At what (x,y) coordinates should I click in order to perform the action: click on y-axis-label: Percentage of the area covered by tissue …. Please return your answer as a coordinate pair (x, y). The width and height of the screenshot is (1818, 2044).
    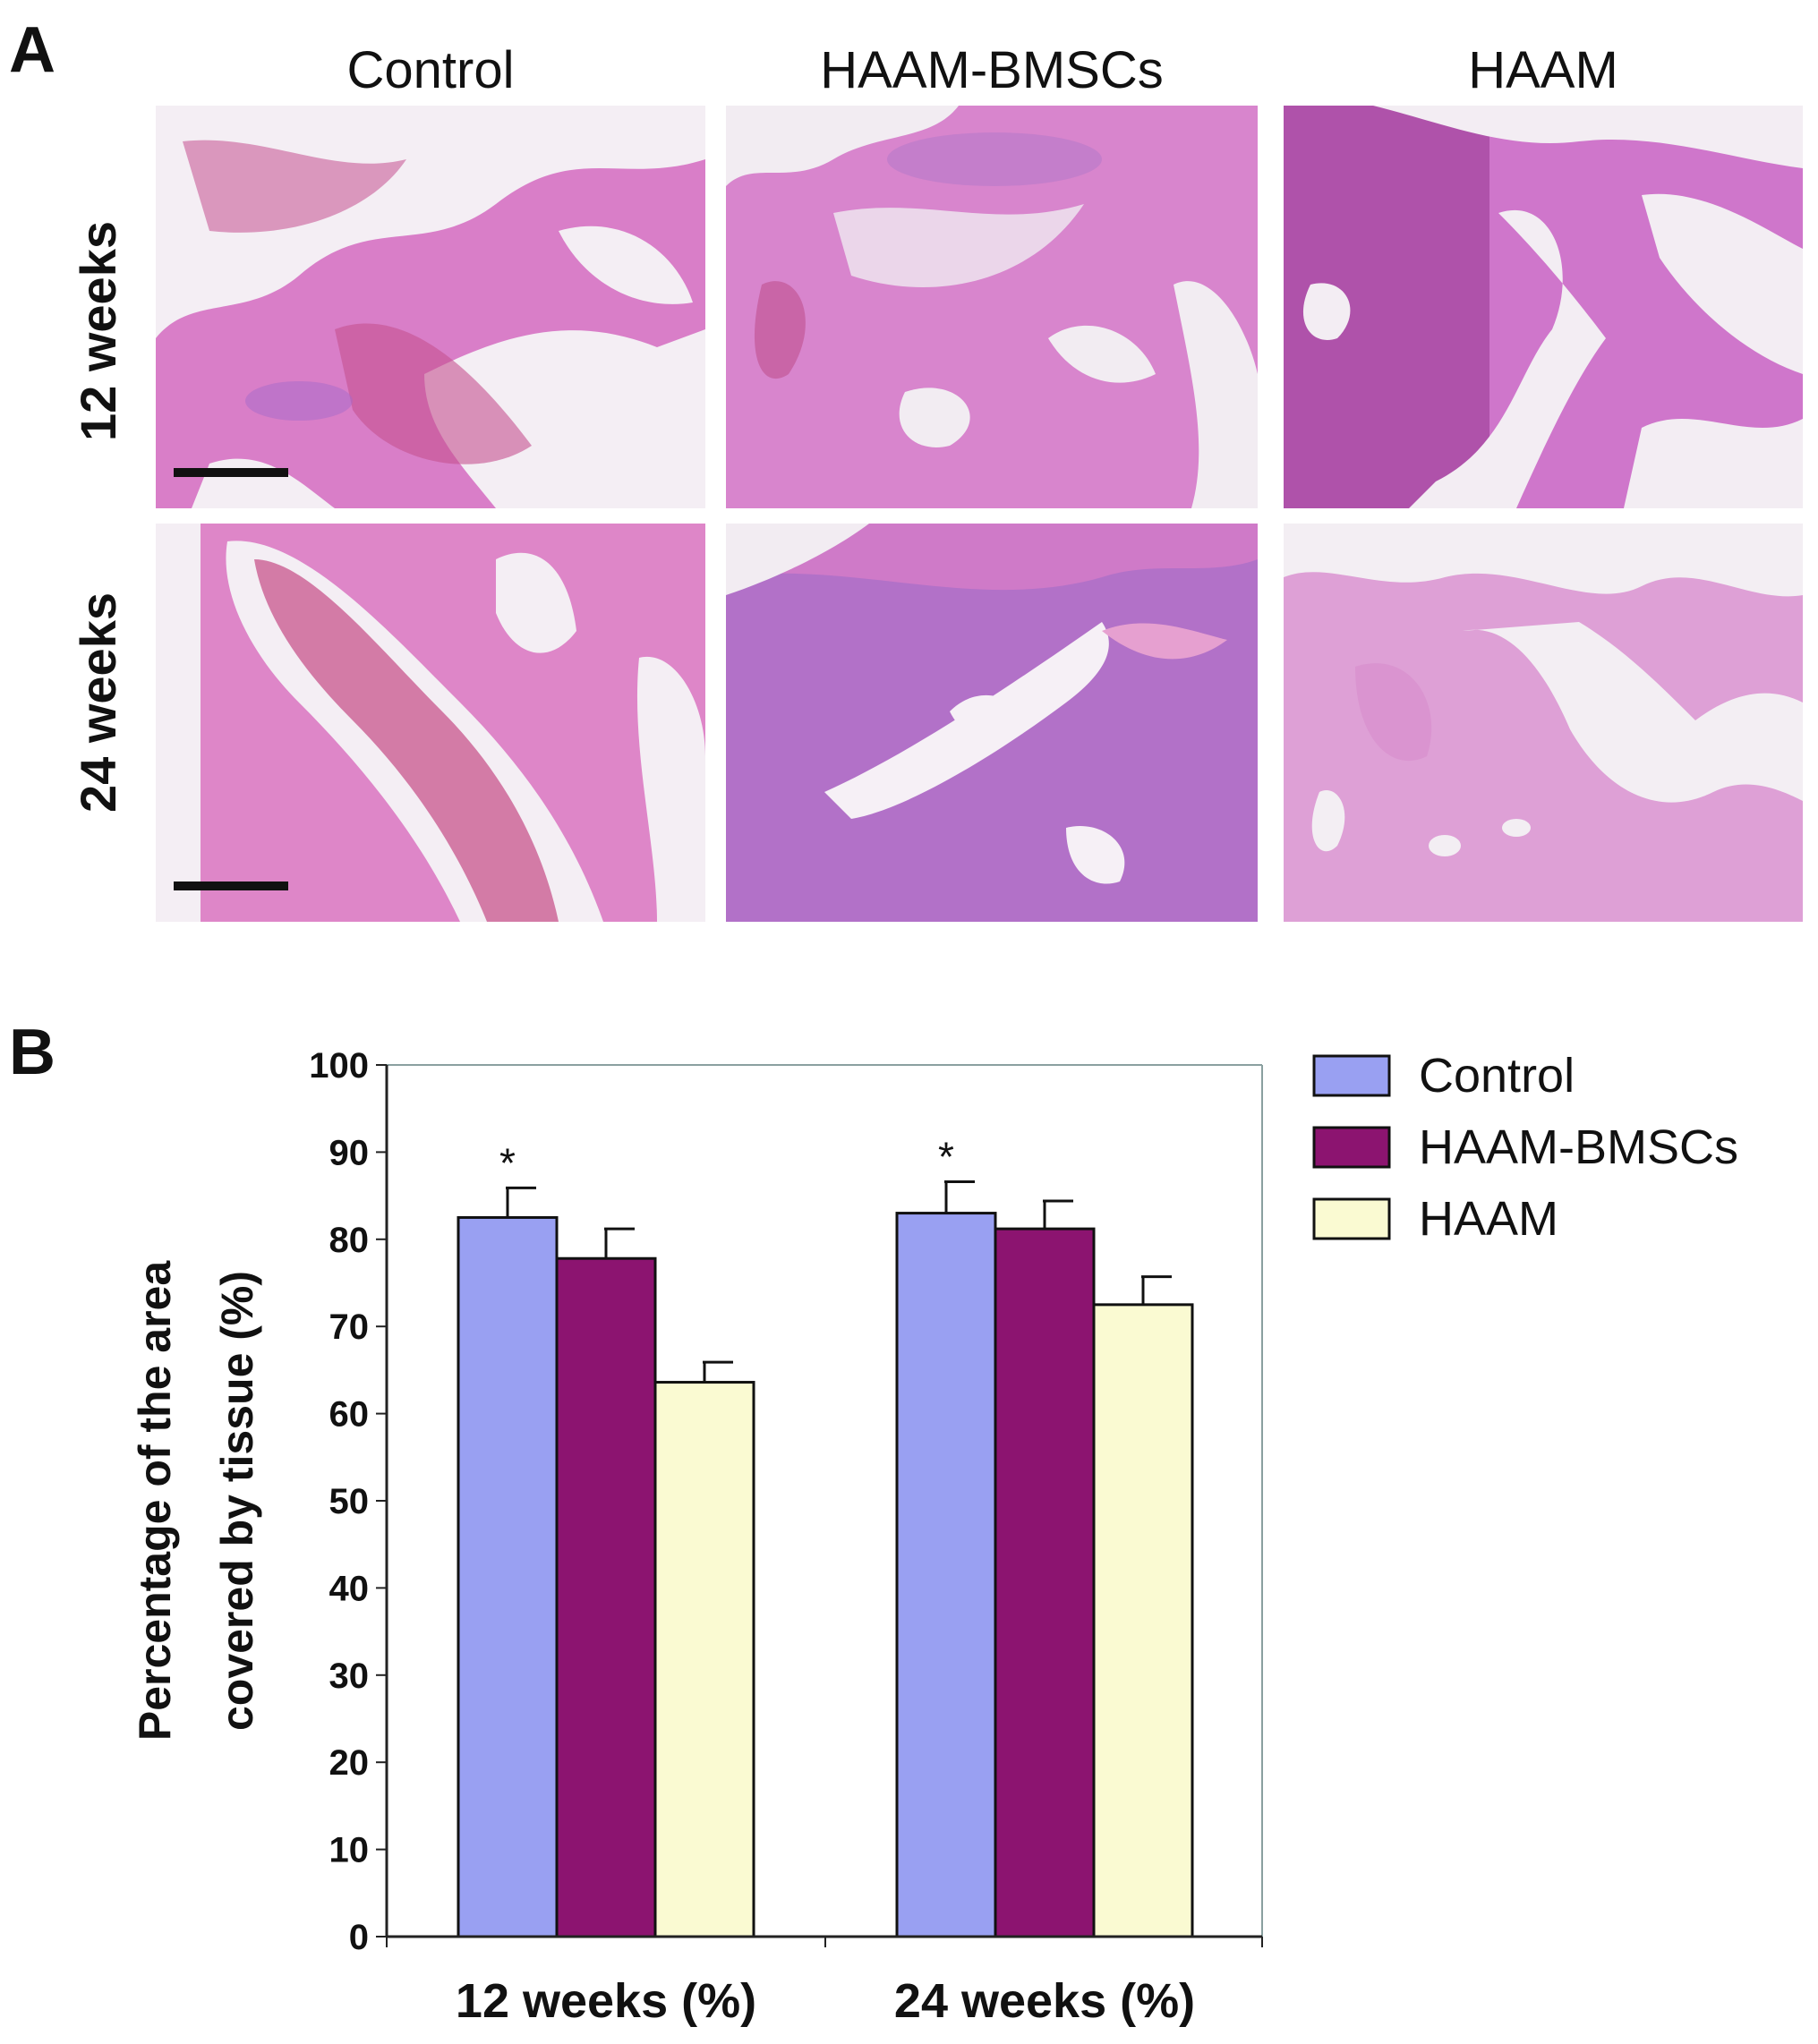
    Looking at the image, I should click on (196, 1501).